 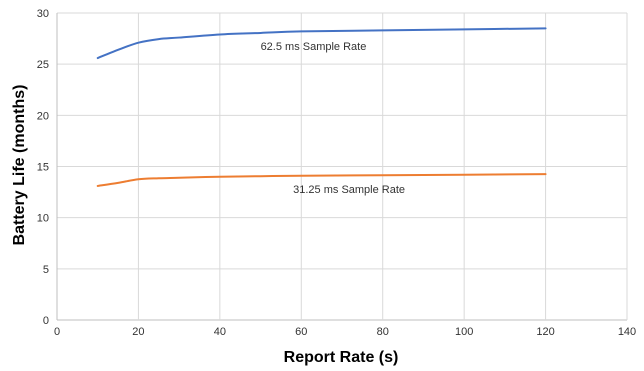 I want to click on x-tick-label: 60, so click(x=301, y=332).